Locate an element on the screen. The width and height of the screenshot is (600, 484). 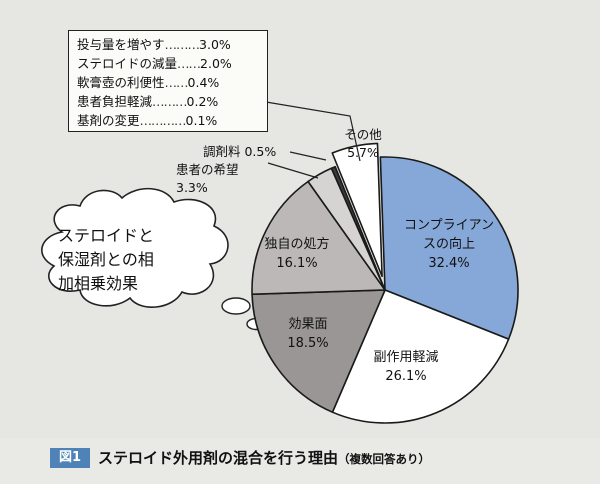
legend-row: ステロイドの減量……2.0% is located at coordinates (154, 63).